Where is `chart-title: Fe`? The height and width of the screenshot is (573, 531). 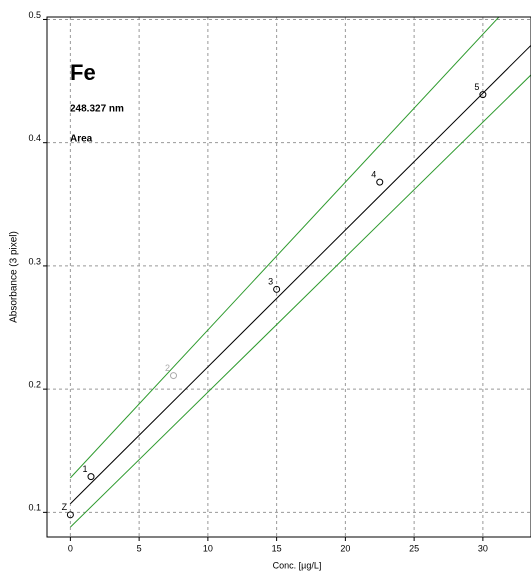 chart-title: Fe is located at coordinates (83, 72).